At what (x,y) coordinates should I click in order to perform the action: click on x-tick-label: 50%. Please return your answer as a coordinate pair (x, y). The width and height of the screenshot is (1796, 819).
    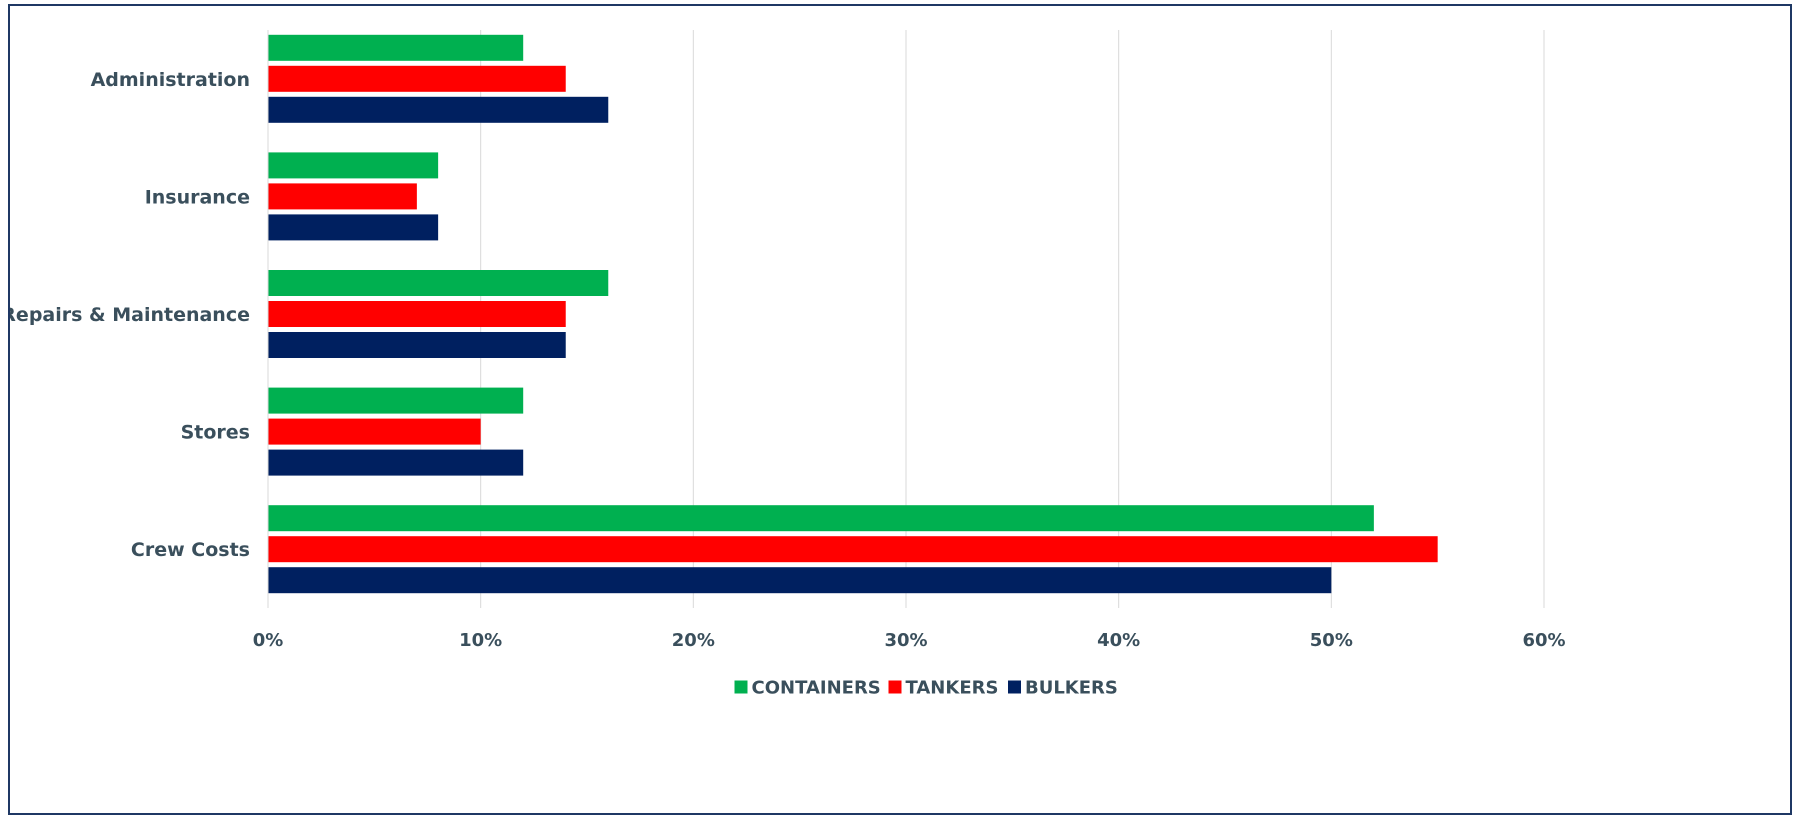
    Looking at the image, I should click on (1331, 640).